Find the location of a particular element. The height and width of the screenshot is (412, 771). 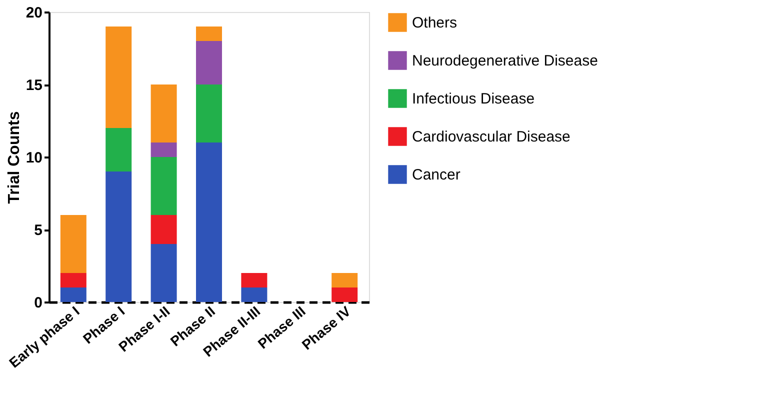

legend-label: Infectious Disease is located at coordinates (473, 99).